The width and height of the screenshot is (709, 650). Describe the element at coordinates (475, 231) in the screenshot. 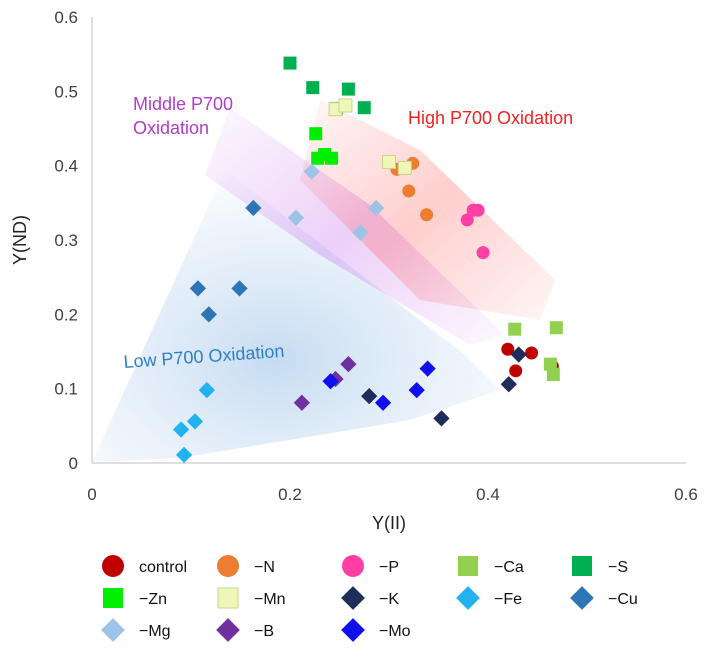

I see `series-p` at that location.